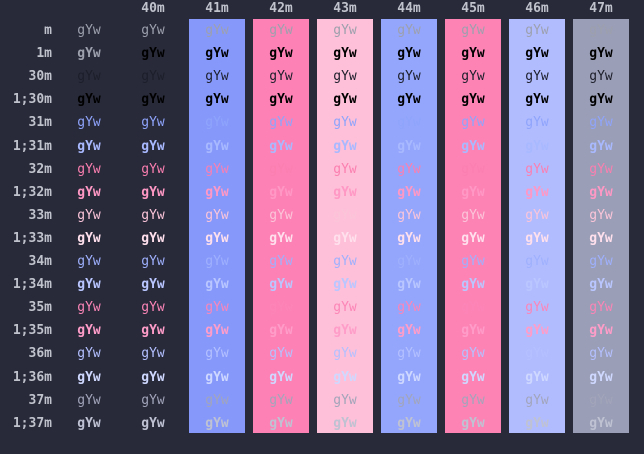 The image size is (644, 454). Describe the element at coordinates (40, 261) in the screenshot. I see `row-label: 34m` at that location.